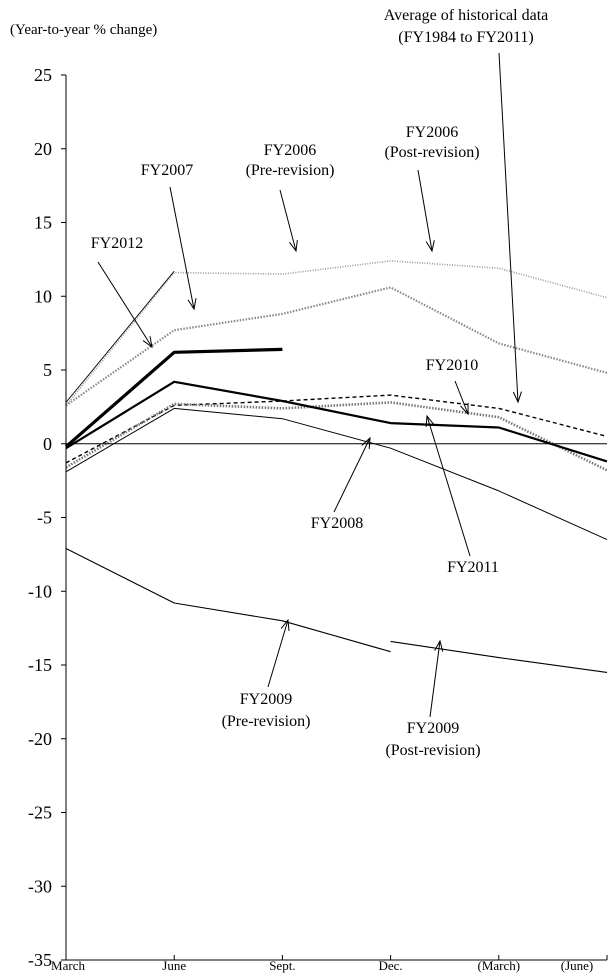 The image size is (610, 975). Describe the element at coordinates (125, 304) in the screenshot. I see `annotation-arrow-fy2012` at that location.